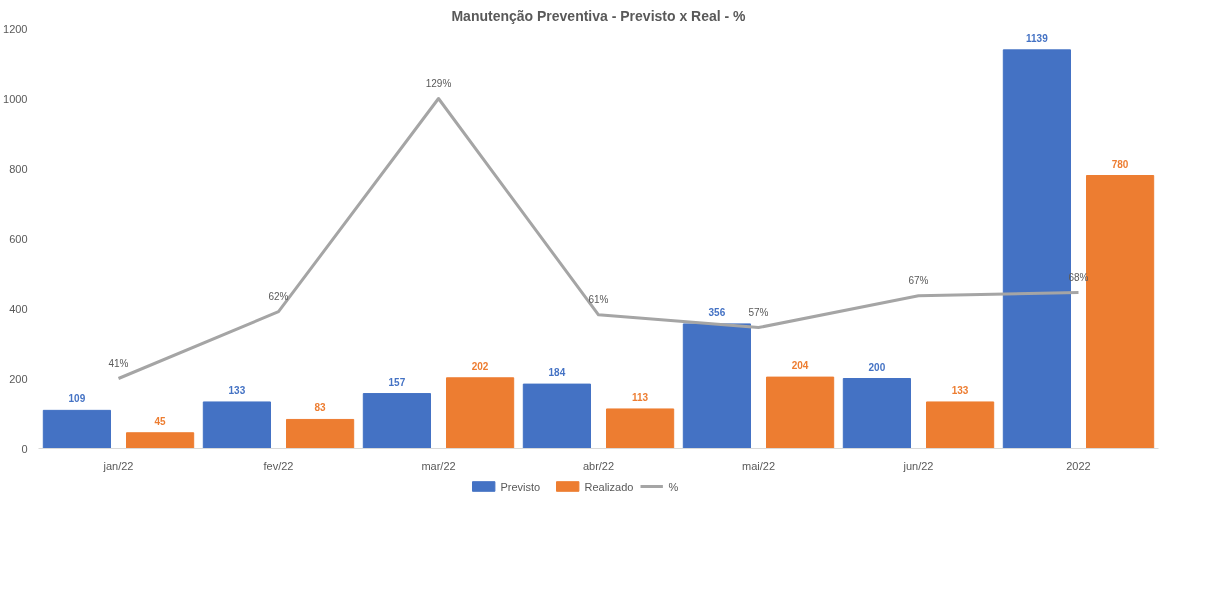 Image resolution: width=1205 pixels, height=598 pixels. Describe the element at coordinates (1078, 465) in the screenshot. I see `x-tick-label: 2022` at that location.